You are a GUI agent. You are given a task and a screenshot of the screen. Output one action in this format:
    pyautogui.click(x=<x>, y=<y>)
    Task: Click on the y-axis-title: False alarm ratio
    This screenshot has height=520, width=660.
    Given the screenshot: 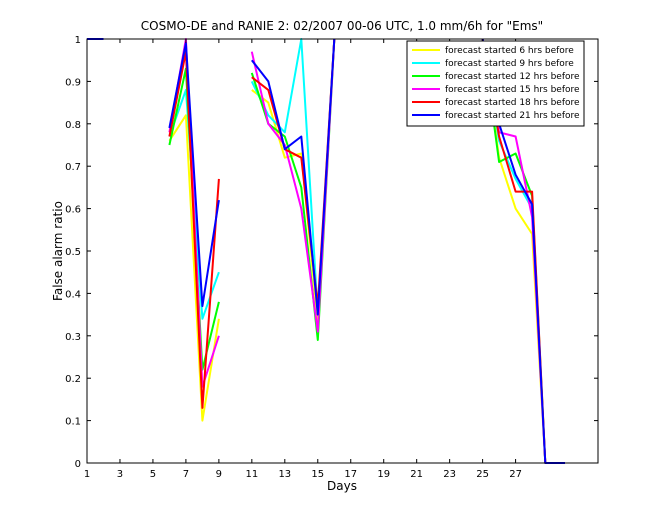 What is the action you would take?
    pyautogui.click(x=58, y=251)
    